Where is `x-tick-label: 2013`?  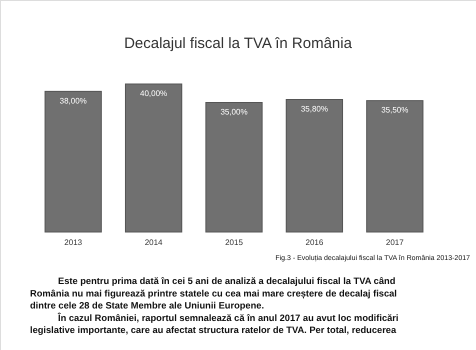
x-tick-label: 2013 is located at coordinates (73, 242).